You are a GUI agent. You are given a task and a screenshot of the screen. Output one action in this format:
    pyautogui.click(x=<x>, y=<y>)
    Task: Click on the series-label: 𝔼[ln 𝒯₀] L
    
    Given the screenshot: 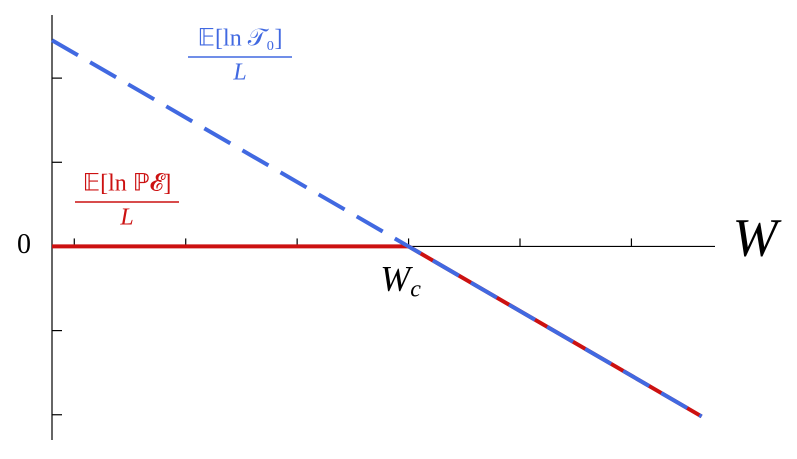 What is the action you would take?
    pyautogui.click(x=240, y=56)
    